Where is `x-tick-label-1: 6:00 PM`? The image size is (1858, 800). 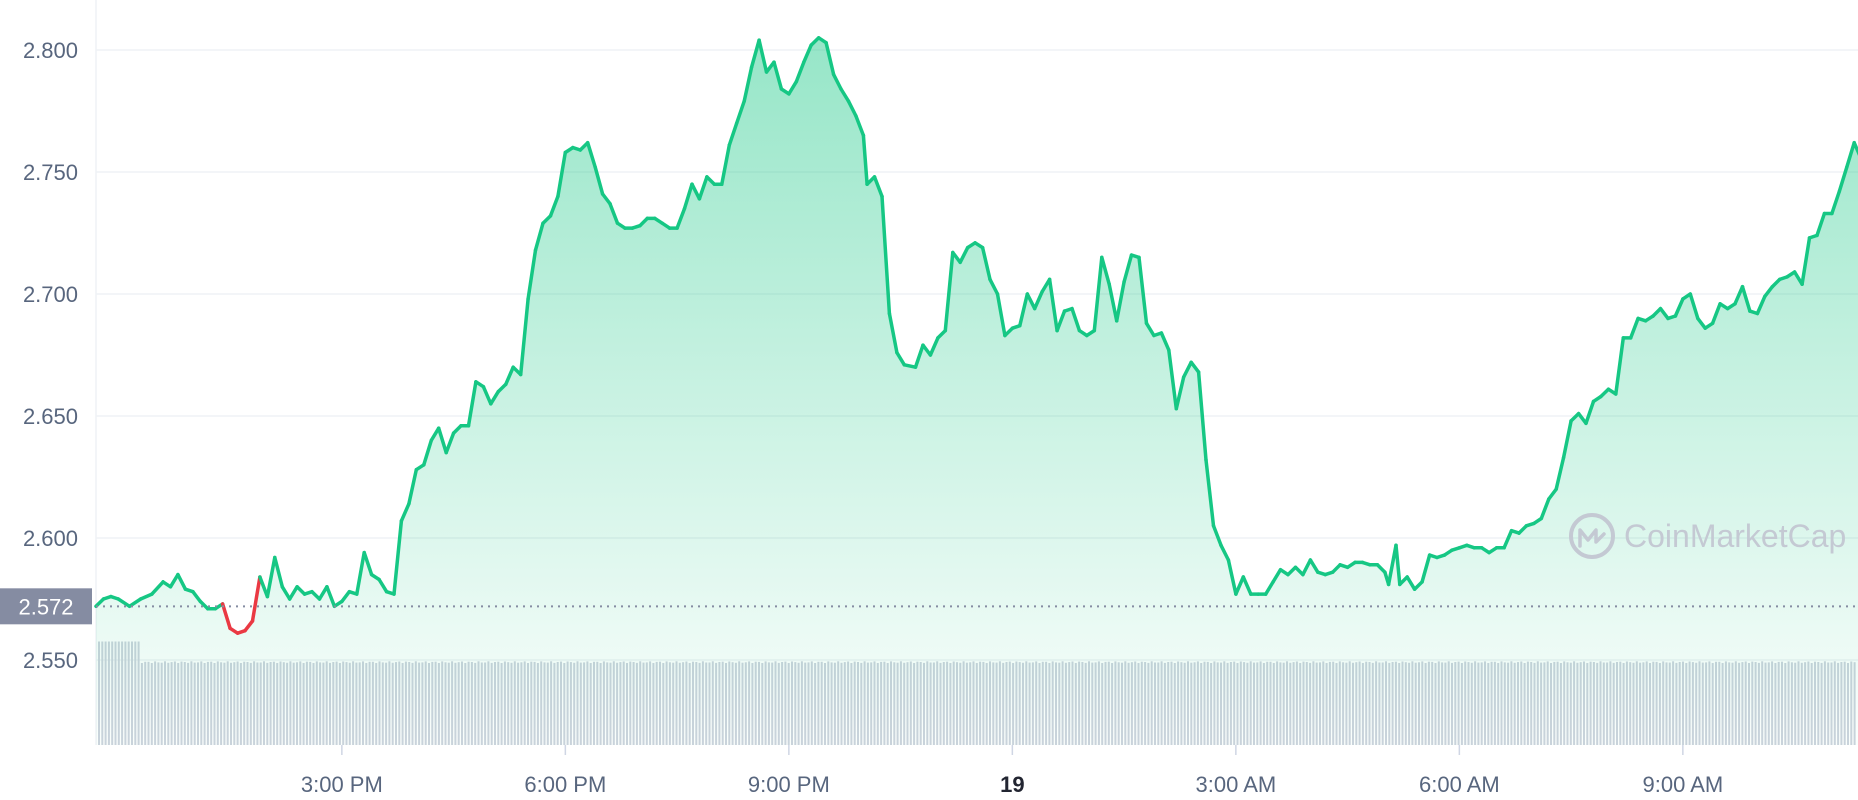
x-tick-label-1: 6:00 PM is located at coordinates (565, 784).